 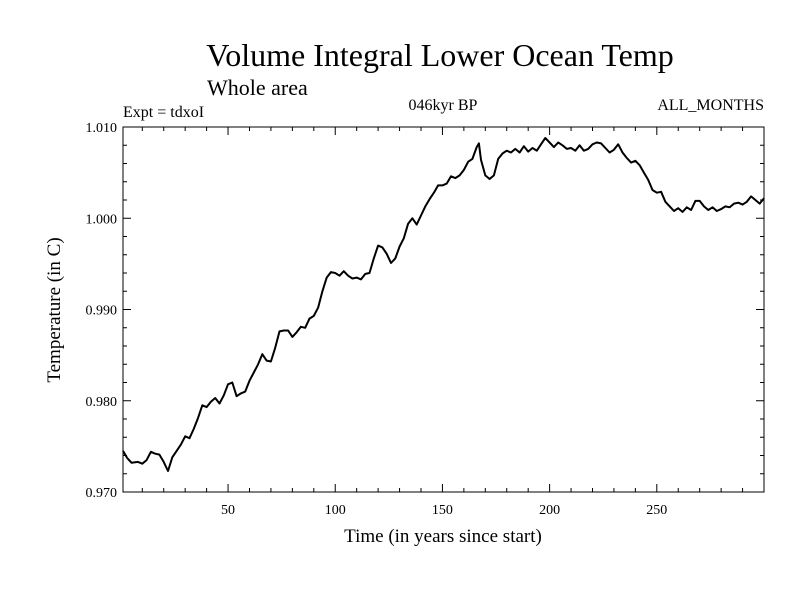 I want to click on x-tick-label: 200, so click(x=549, y=510).